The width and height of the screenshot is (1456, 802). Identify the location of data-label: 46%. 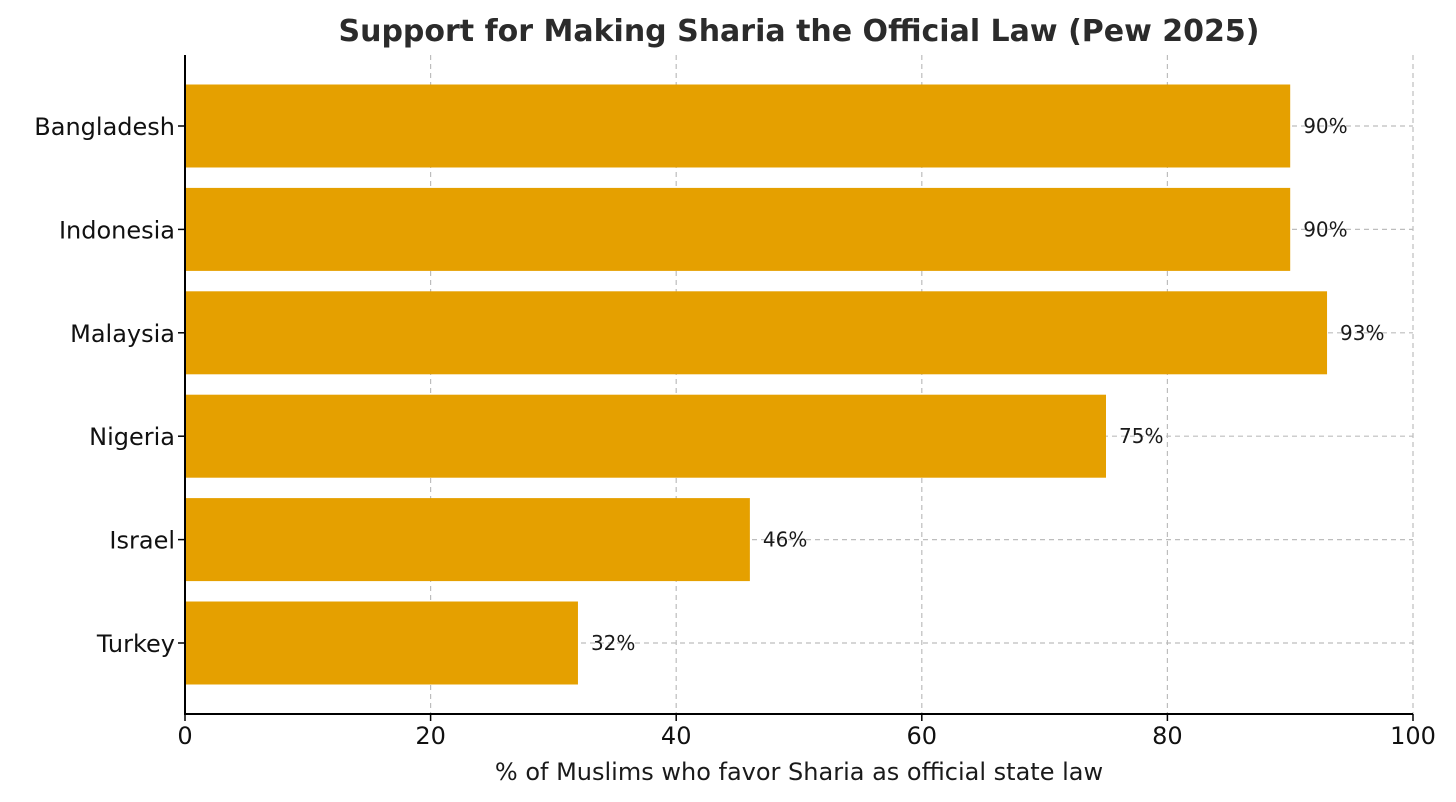
(785, 540).